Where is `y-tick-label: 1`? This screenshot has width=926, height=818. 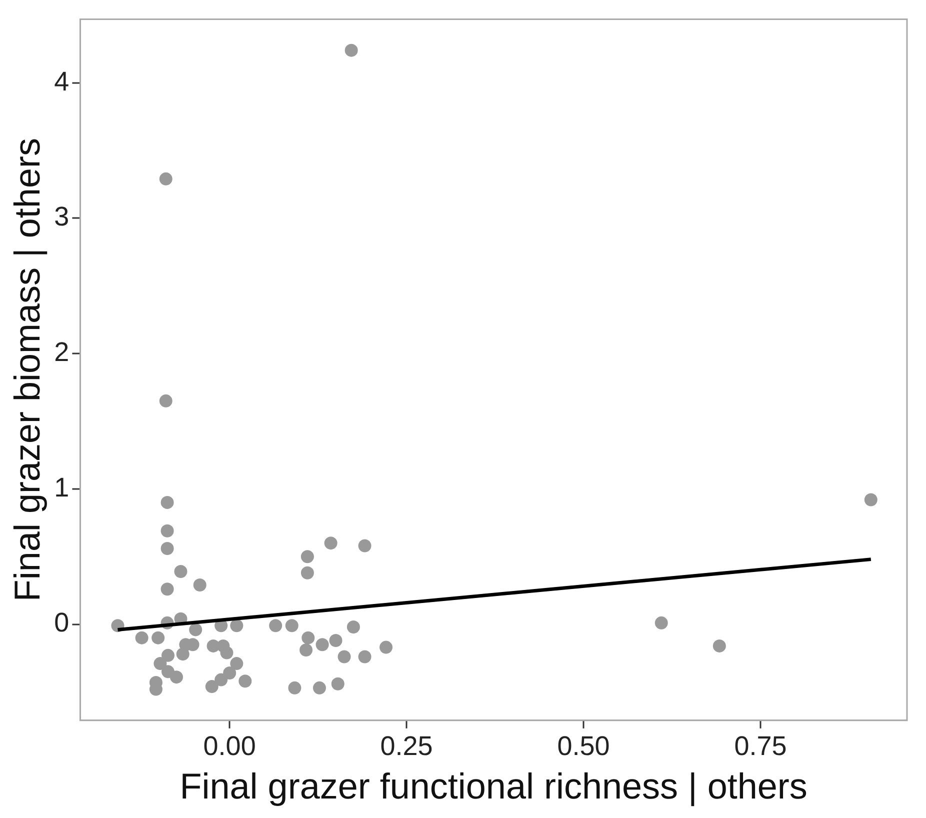 y-tick-label: 1 is located at coordinates (62, 487).